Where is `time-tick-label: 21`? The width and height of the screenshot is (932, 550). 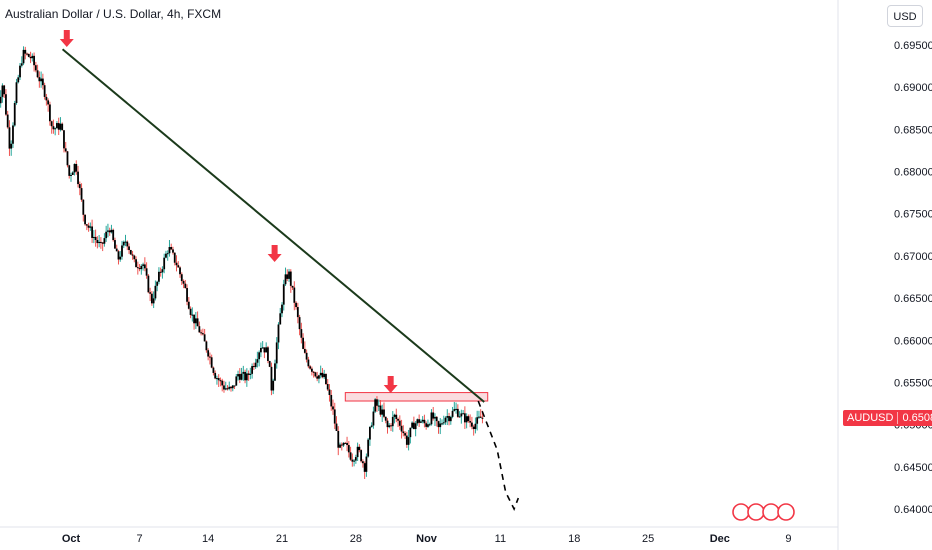
time-tick-label: 21 is located at coordinates (282, 539).